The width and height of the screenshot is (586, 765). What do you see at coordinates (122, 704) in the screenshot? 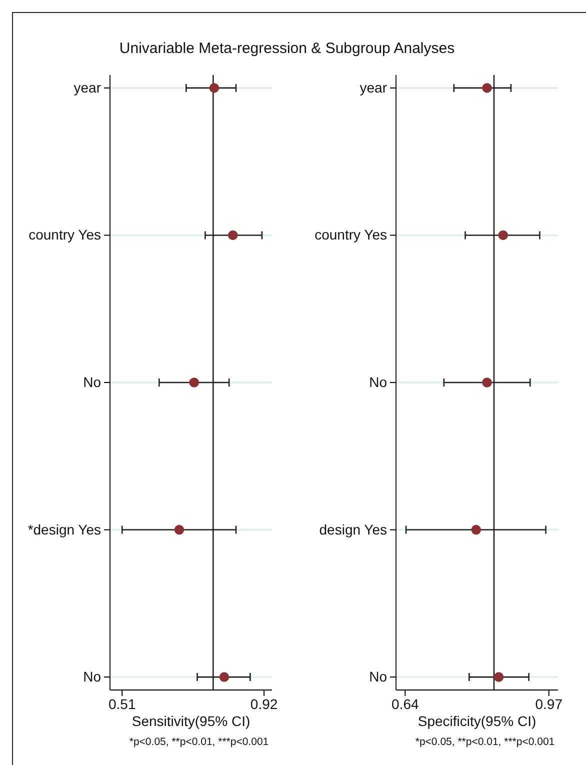
I see `x-tick-label: 0.51` at bounding box center [122, 704].